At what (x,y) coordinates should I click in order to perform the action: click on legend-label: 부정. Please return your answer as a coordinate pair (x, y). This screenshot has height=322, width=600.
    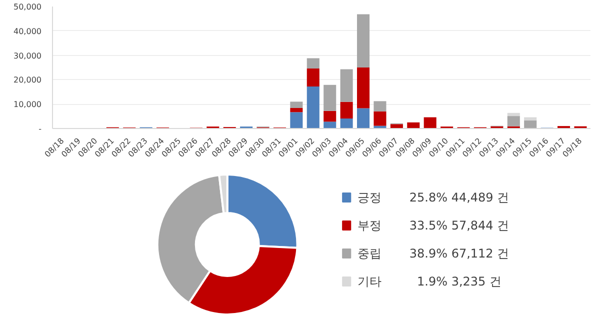
    Looking at the image, I should click on (369, 225).